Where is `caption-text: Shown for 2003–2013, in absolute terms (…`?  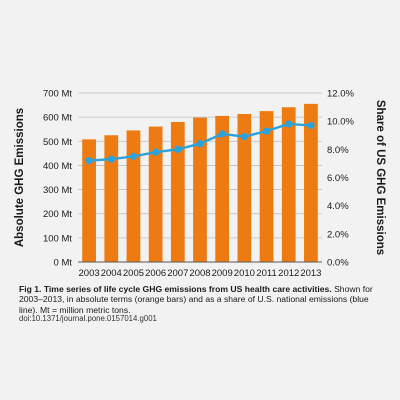 caption-text: Shown for 2003–2013, in absolute terms (… is located at coordinates (196, 299).